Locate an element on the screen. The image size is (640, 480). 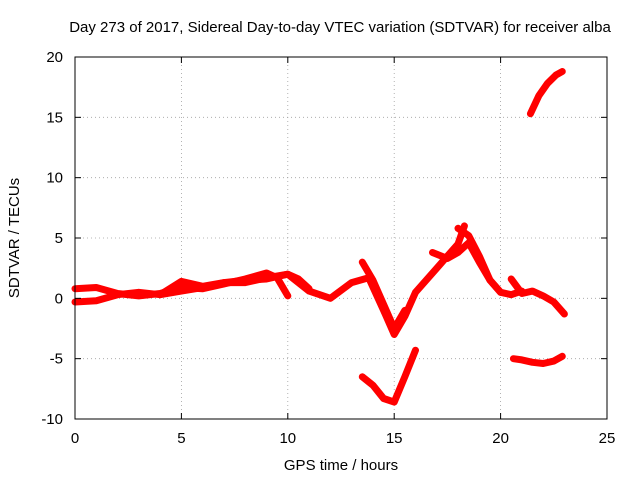
y-tick-label: -5 is located at coordinates (56, 359).